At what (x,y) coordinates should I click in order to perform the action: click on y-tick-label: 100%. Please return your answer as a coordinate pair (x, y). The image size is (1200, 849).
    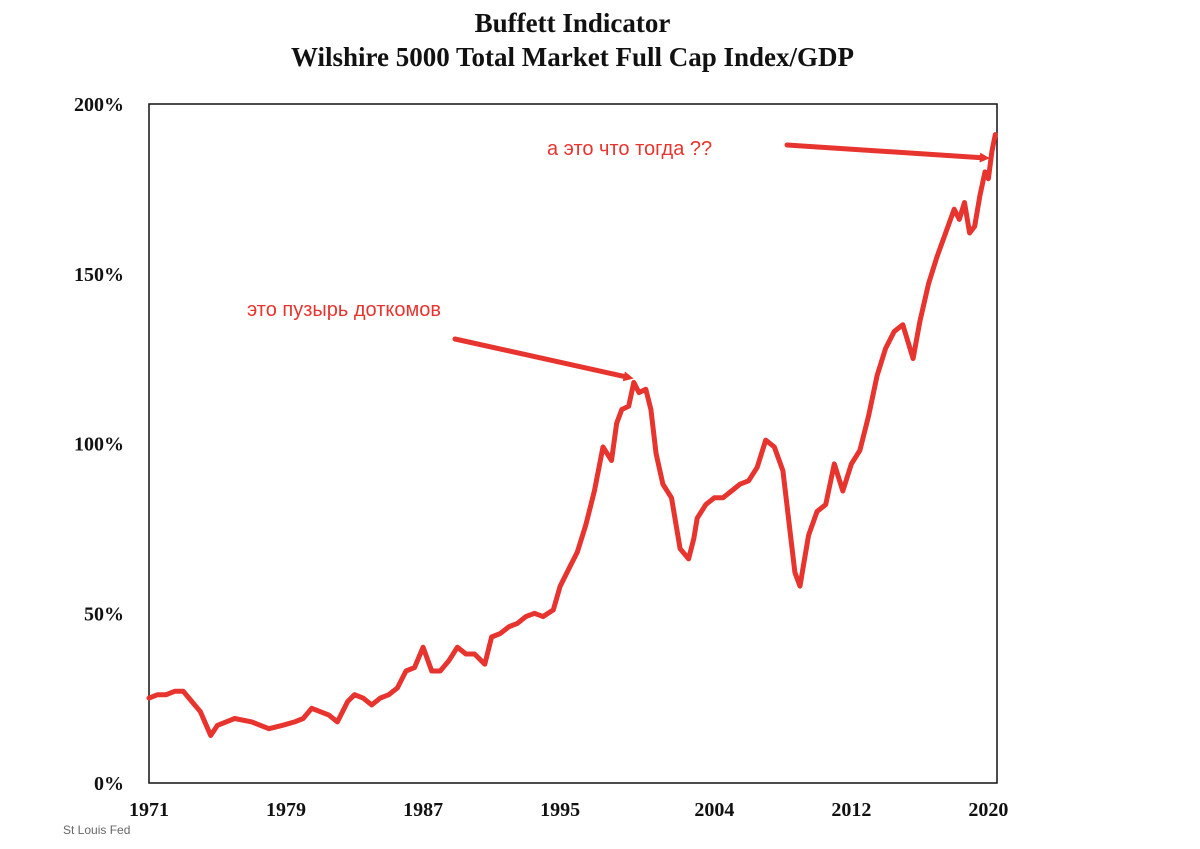
    Looking at the image, I should click on (99, 445).